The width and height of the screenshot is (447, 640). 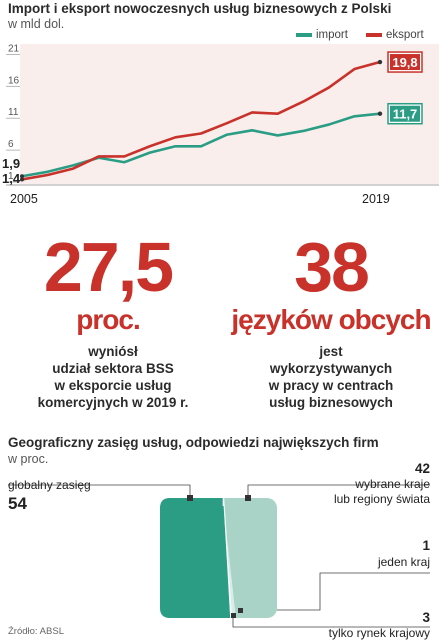 What do you see at coordinates (332, 267) in the screenshot?
I see `stat-languages-value: 38` at bounding box center [332, 267].